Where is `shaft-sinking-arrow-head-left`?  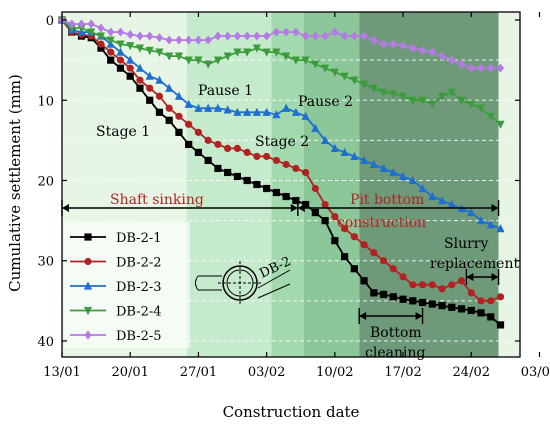 shaft-sinking-arrow-head-left is located at coordinates (65, 208).